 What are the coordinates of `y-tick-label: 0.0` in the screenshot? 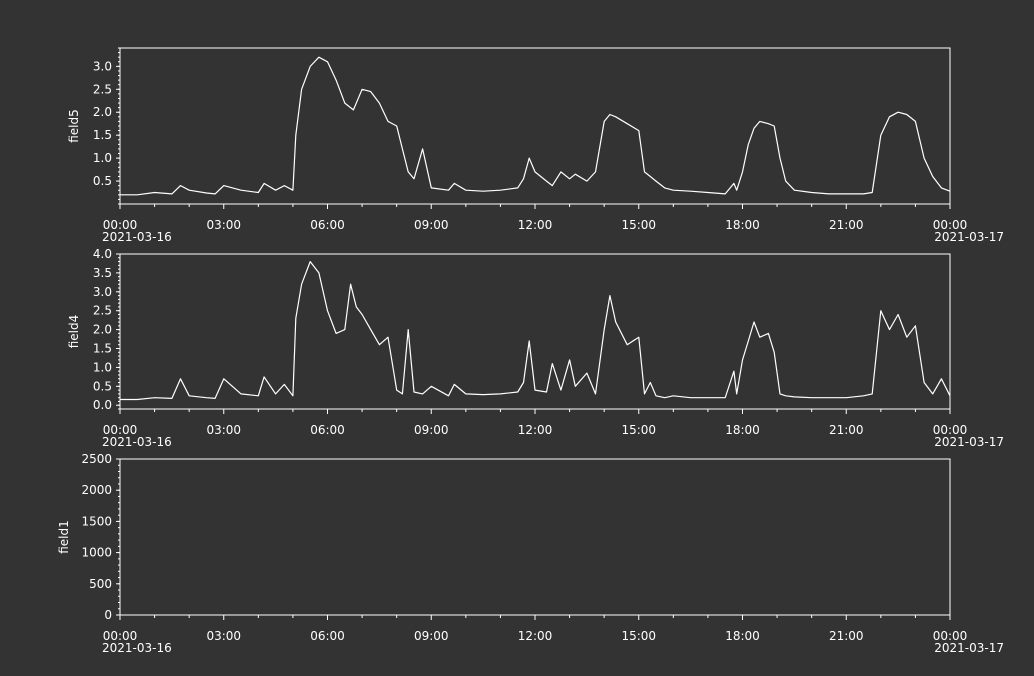 It's located at (102, 405).